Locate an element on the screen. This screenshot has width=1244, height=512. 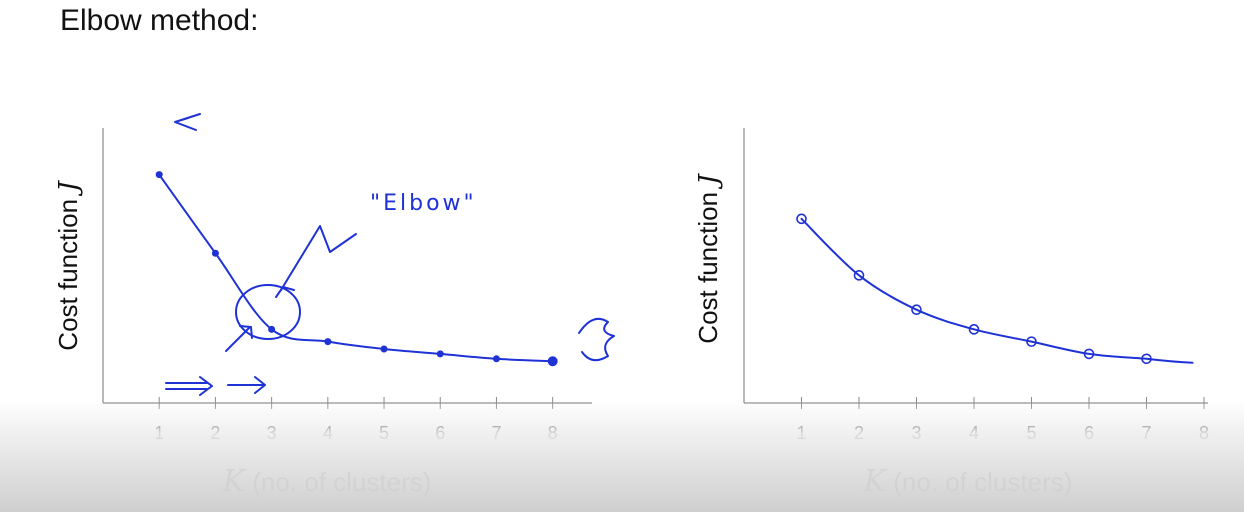
right-x-tick-label: 5 is located at coordinates (1031, 433).